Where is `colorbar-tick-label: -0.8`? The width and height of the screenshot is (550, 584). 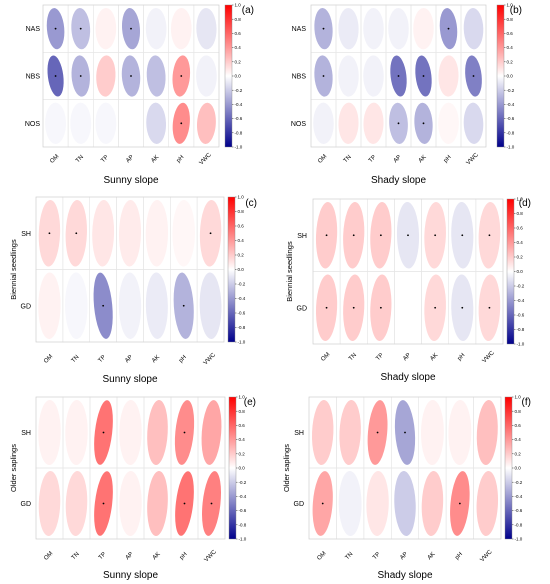 colorbar-tick-label: -0.8 is located at coordinates (521, 329).